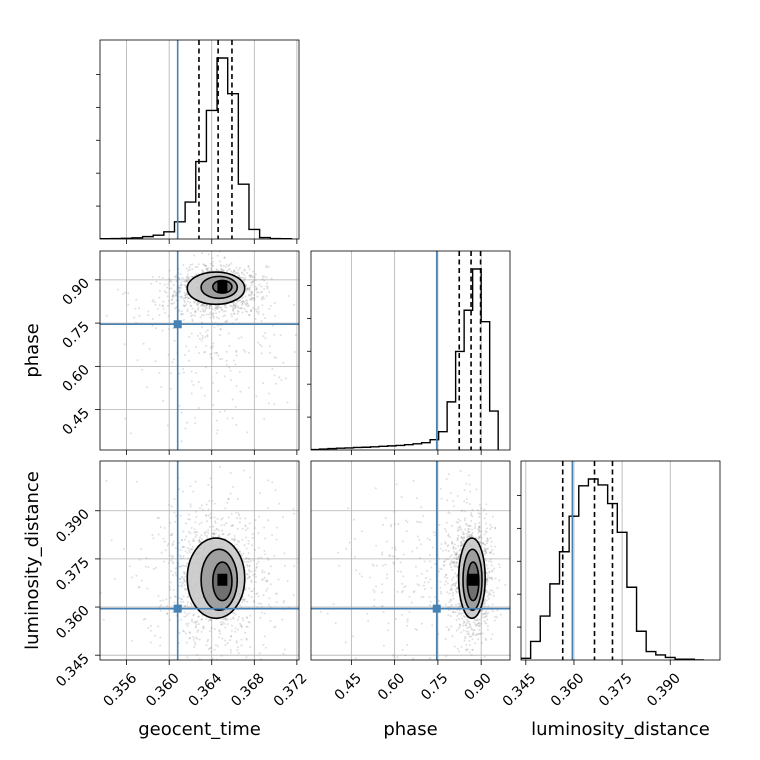 The image size is (760, 760). I want to click on panel-frame, so click(620, 560).